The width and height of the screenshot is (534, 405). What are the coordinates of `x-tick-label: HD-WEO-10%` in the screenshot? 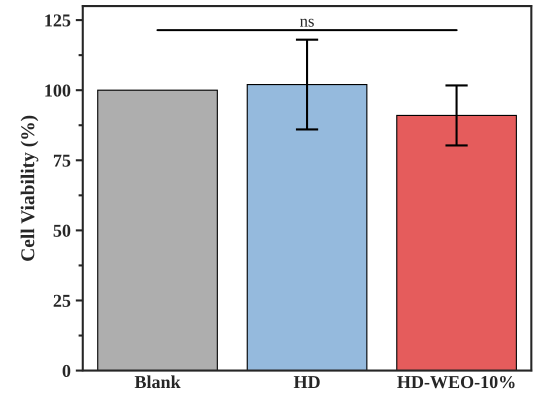 It's located at (456, 382).